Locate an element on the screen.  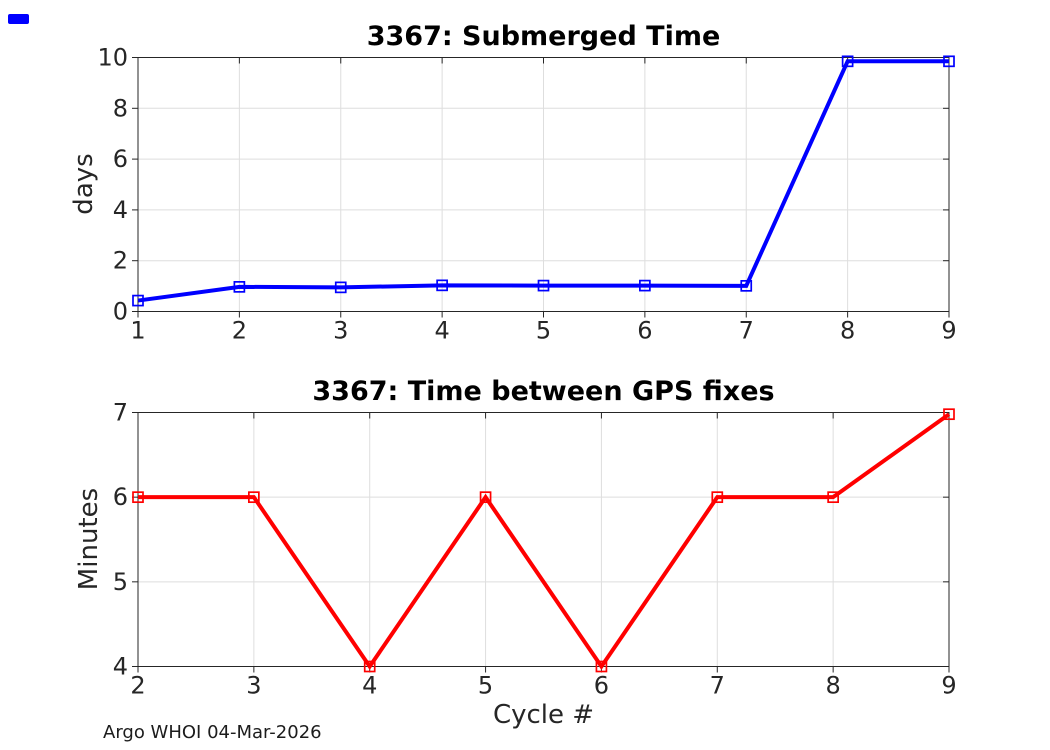
y-tick-labels: 4 5 6 7 is located at coordinates (120, 540).